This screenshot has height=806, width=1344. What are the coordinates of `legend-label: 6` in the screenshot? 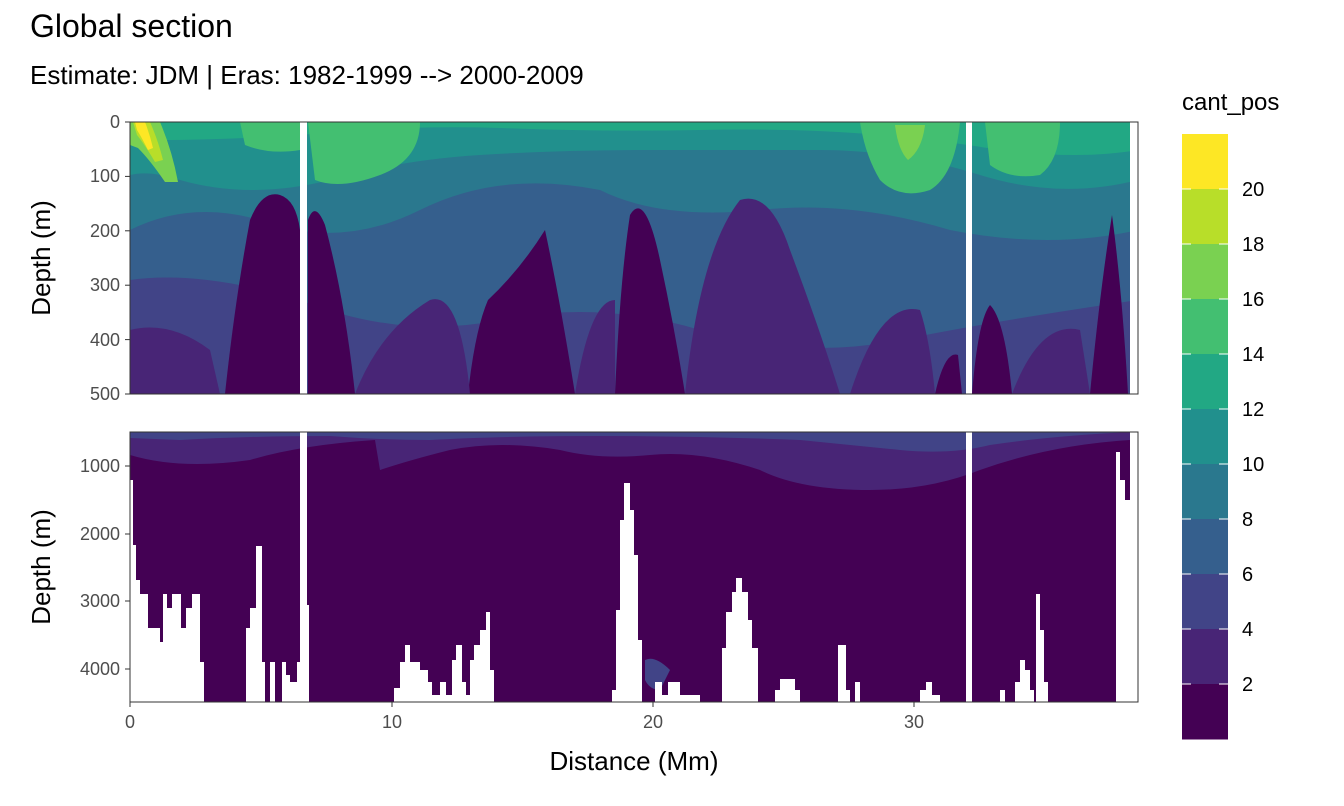 It's located at (1247, 575).